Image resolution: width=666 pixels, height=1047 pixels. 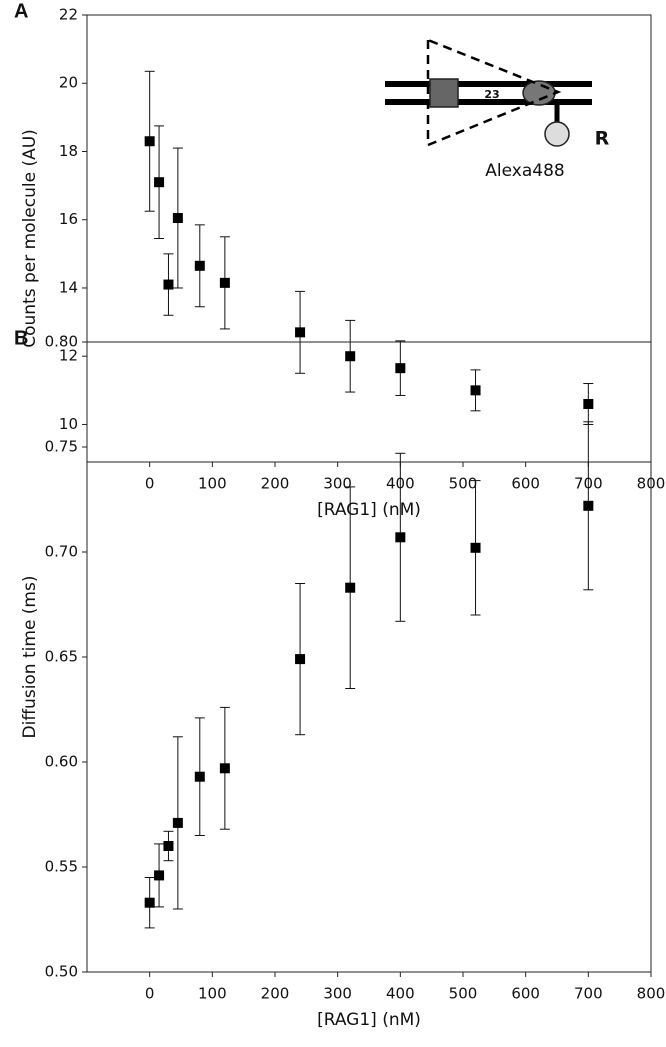 I want to click on y-axis-label: Diffusion time (ms), so click(x=30, y=657).